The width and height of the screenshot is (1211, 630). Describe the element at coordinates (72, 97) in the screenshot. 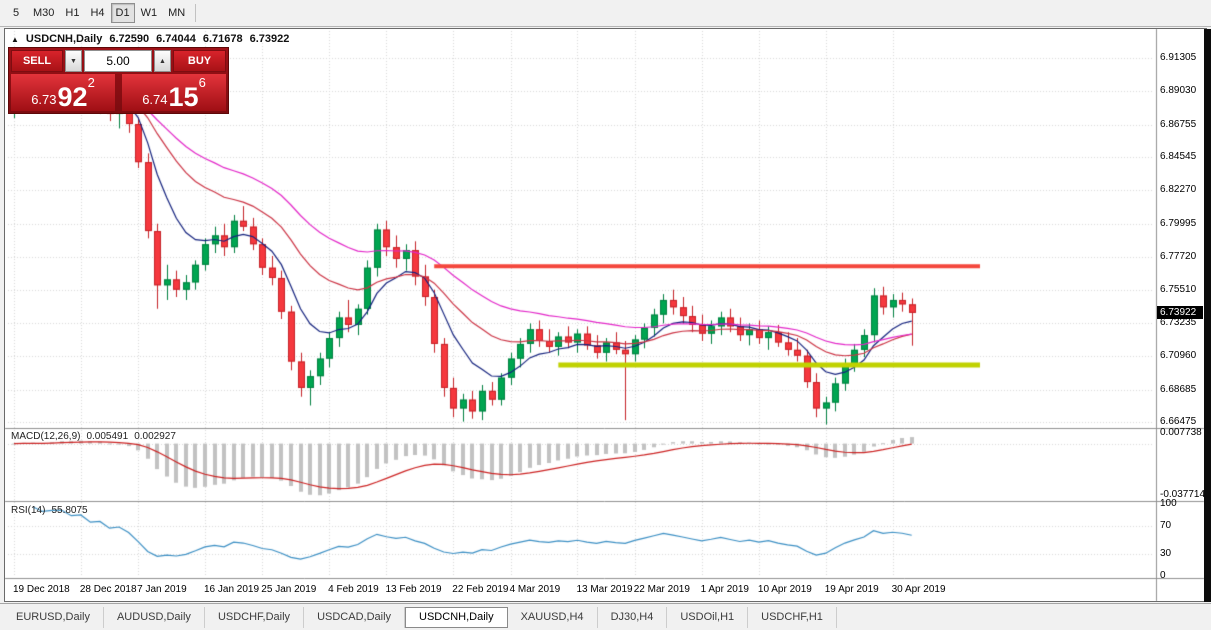

I see `bid-price-pips: 92` at that location.